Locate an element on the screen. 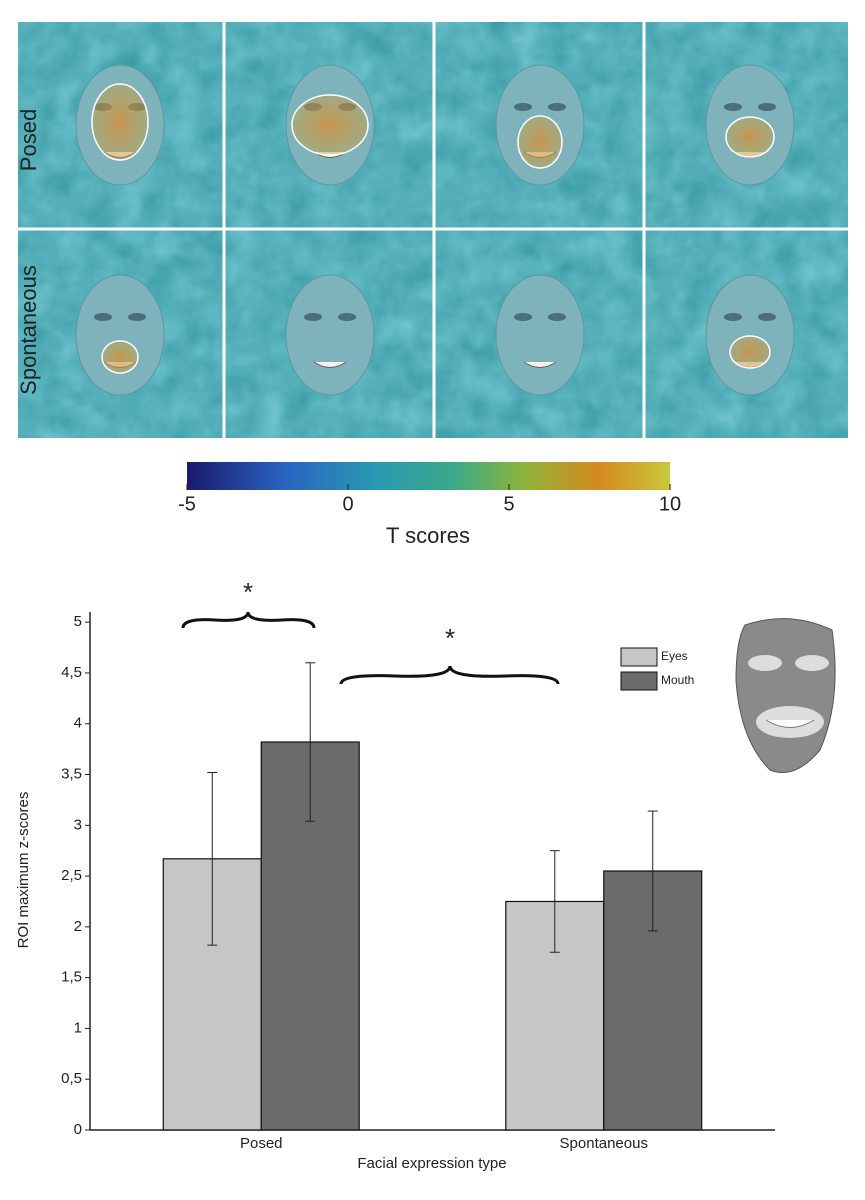 The height and width of the screenshot is (1200, 865). y-tick-label: 4 is located at coordinates (78, 723).